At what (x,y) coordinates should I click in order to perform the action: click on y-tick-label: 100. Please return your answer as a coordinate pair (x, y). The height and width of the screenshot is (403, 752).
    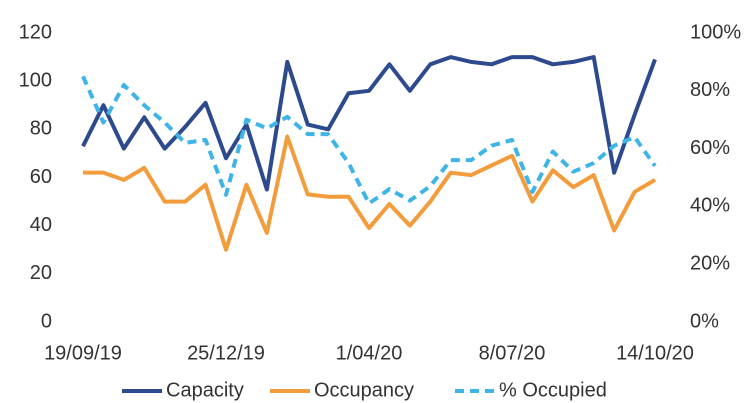
    Looking at the image, I should click on (35, 80).